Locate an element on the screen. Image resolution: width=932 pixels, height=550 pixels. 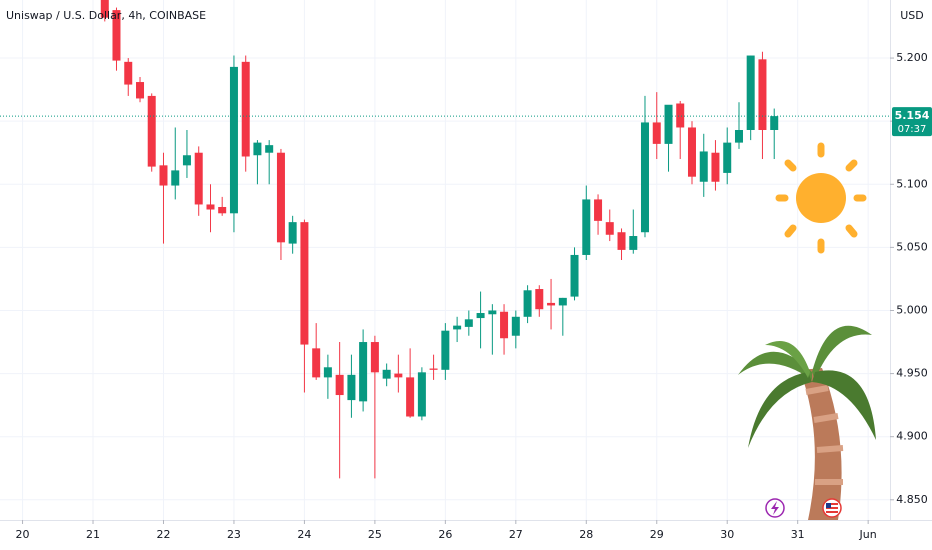
y-tick-label: 5.100 is located at coordinates (912, 183).